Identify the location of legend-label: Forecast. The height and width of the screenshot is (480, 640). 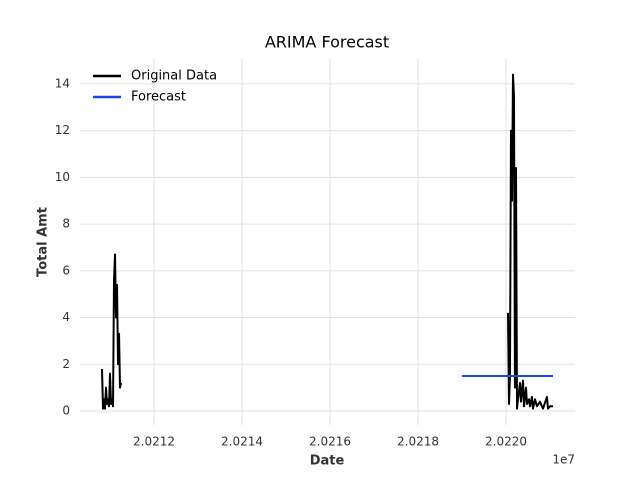
(158, 97).